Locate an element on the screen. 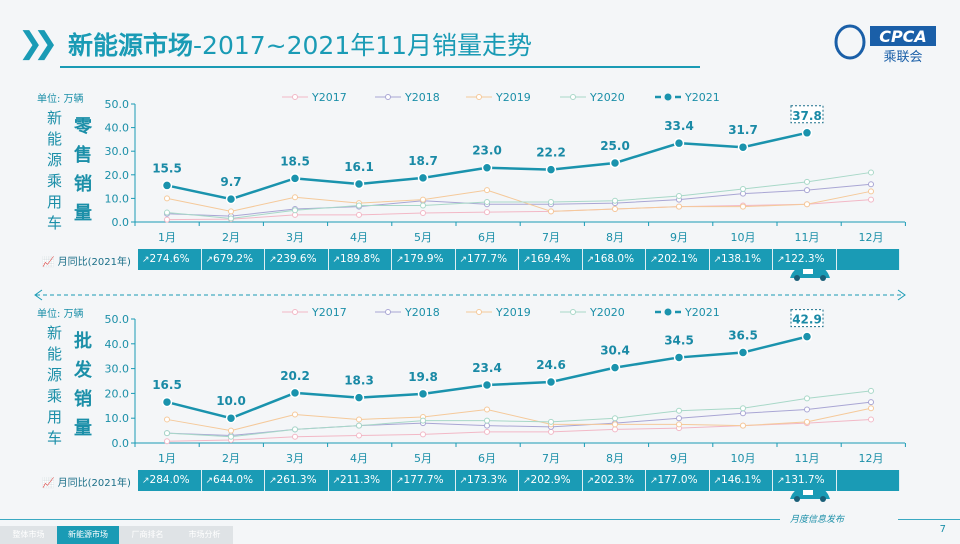 This screenshot has height=544, width=960. release-label: 月度信息发布 is located at coordinates (817, 520).